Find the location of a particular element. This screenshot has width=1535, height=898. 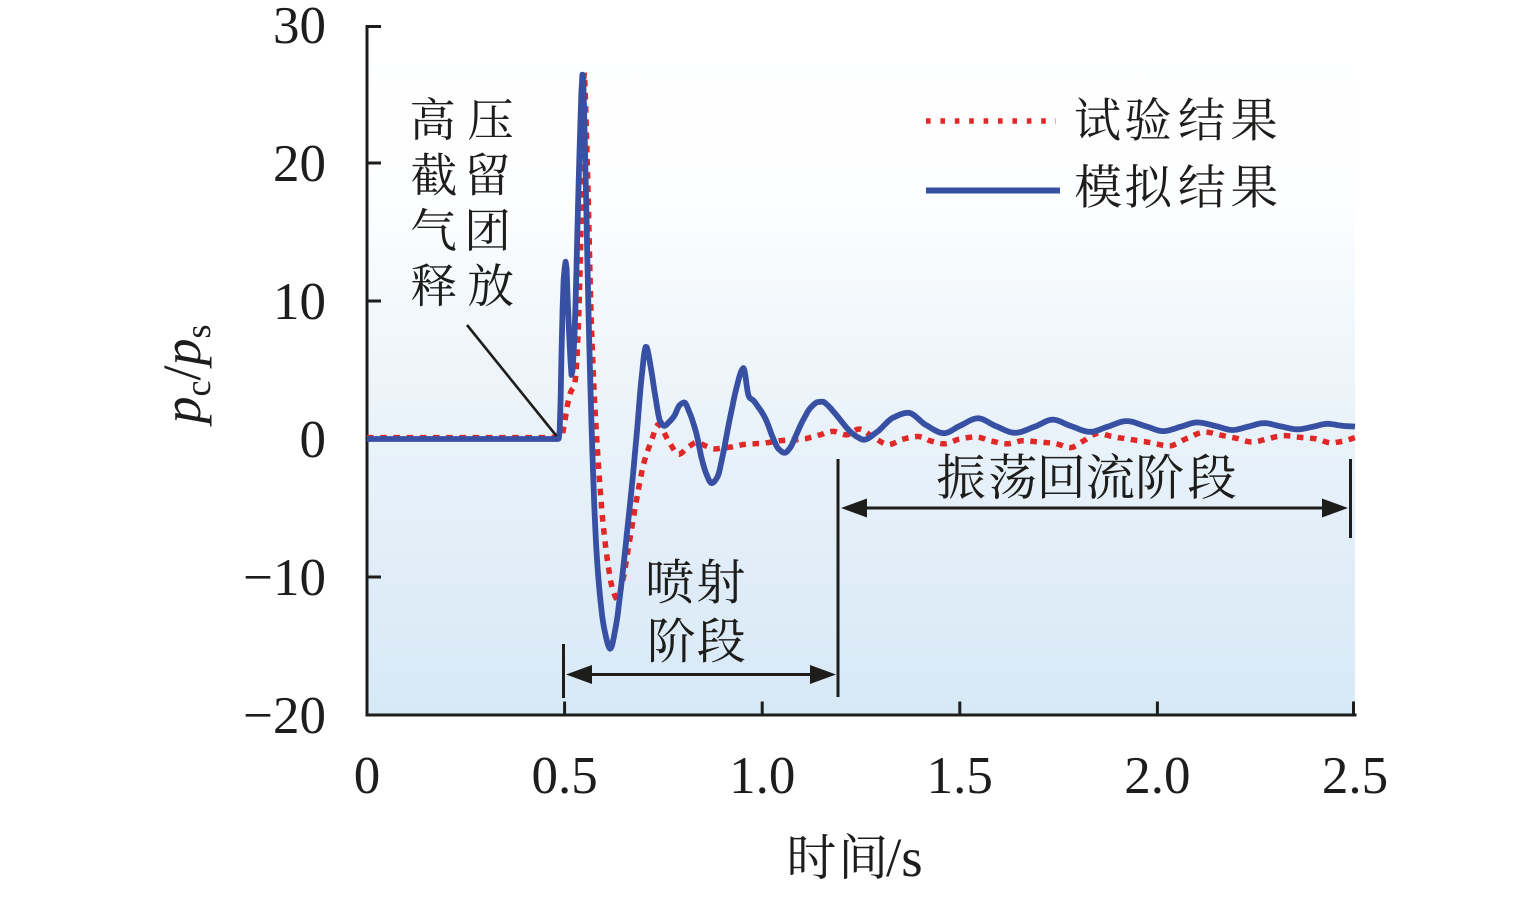

svg-text: −10 is located at coordinates (284, 578).